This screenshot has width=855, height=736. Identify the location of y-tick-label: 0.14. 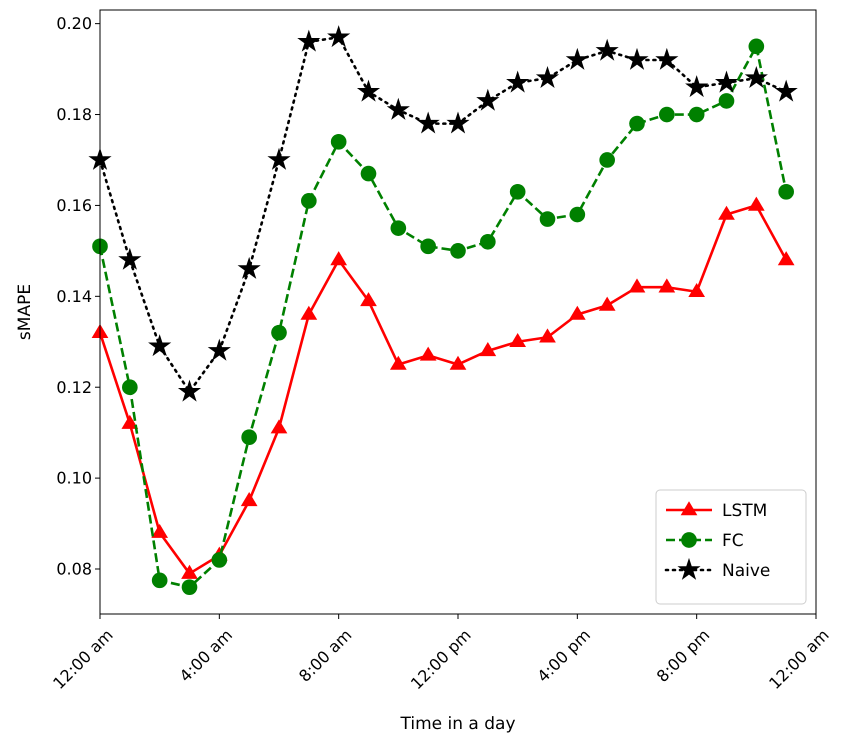
(74, 296).